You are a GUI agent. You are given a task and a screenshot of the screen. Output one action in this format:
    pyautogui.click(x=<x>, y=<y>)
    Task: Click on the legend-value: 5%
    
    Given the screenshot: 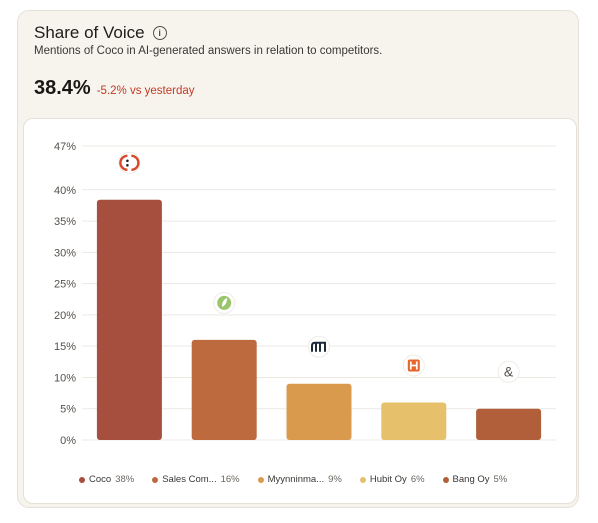 What is the action you would take?
    pyautogui.click(x=500, y=479)
    